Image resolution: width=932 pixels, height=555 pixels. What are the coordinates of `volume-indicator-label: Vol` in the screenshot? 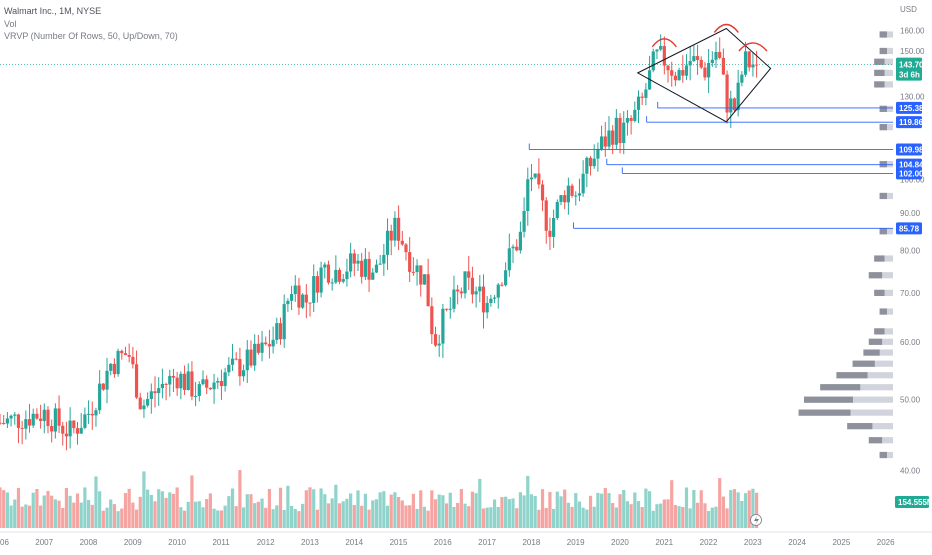 It's located at (10, 24).